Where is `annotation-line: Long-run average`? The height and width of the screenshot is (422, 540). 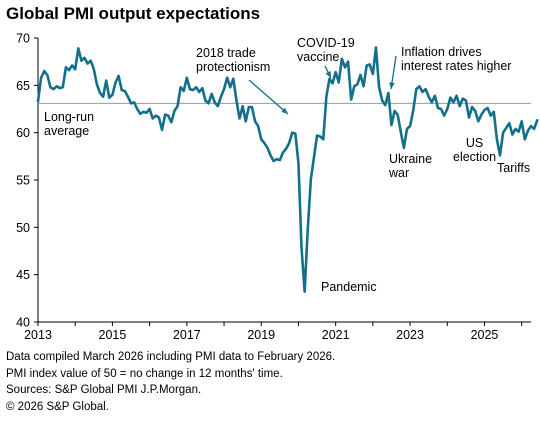
annotation-line: Long-run average is located at coordinates (69, 124).